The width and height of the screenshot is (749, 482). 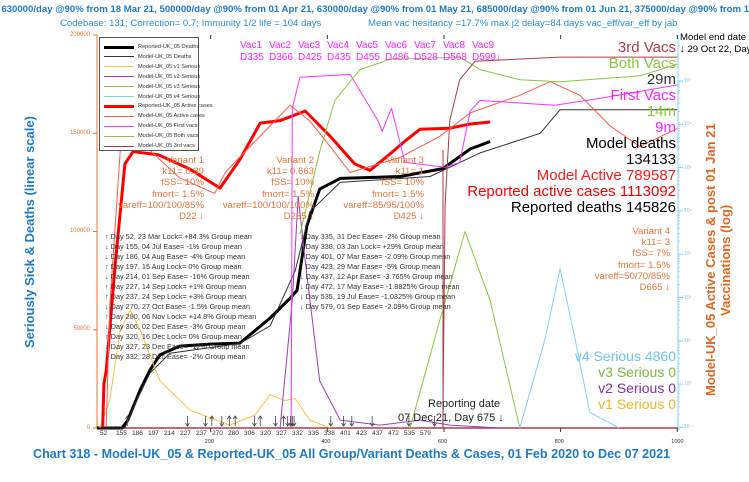 What do you see at coordinates (377, 433) in the screenshot?
I see `annotation-day-tick: 437` at bounding box center [377, 433].